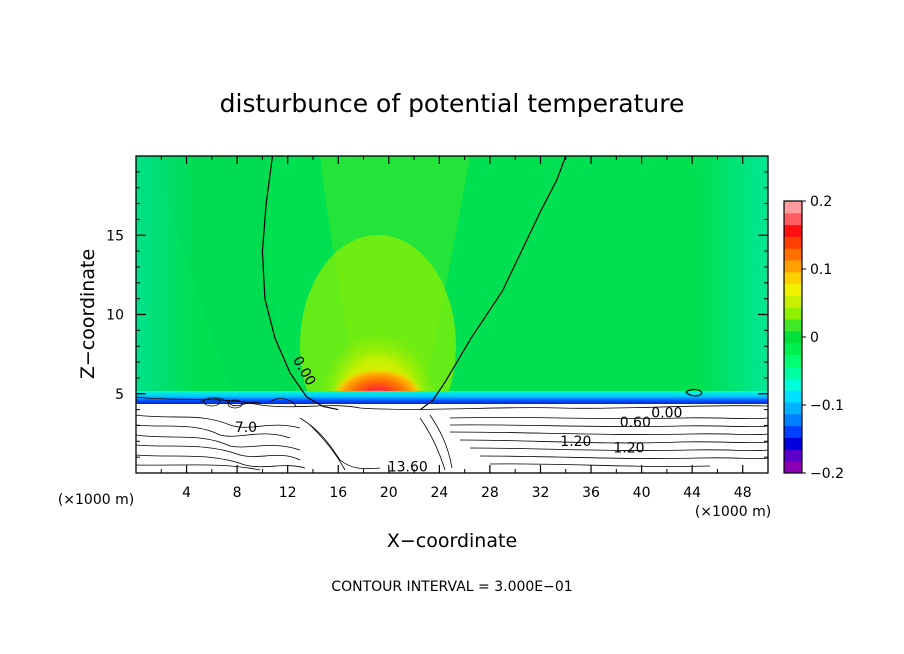  I want to click on x-tick-label: 44, so click(692, 493).